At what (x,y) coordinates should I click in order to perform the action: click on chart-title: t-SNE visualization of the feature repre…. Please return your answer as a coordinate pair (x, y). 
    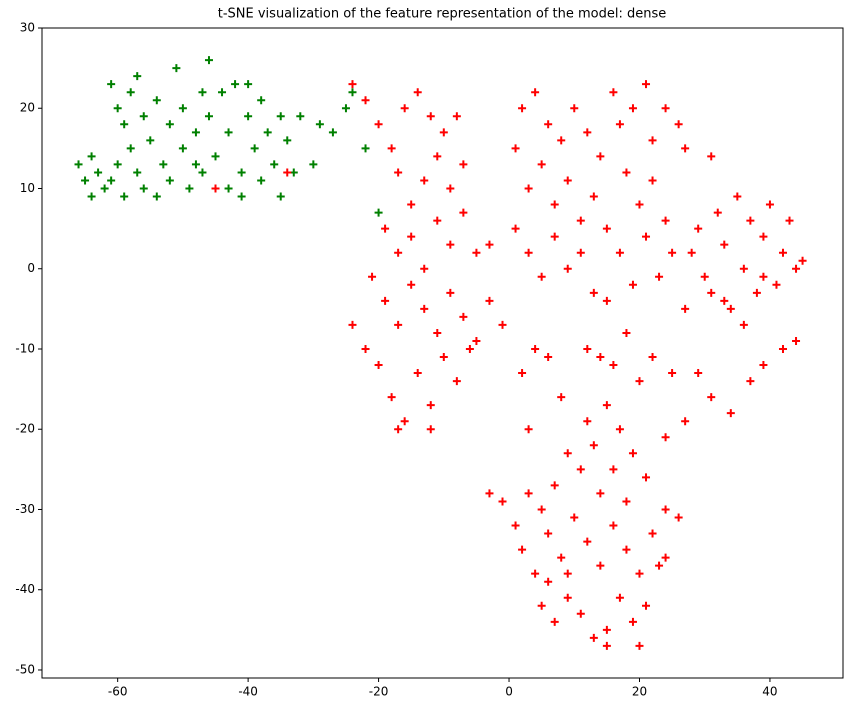
    Looking at the image, I should click on (442, 14).